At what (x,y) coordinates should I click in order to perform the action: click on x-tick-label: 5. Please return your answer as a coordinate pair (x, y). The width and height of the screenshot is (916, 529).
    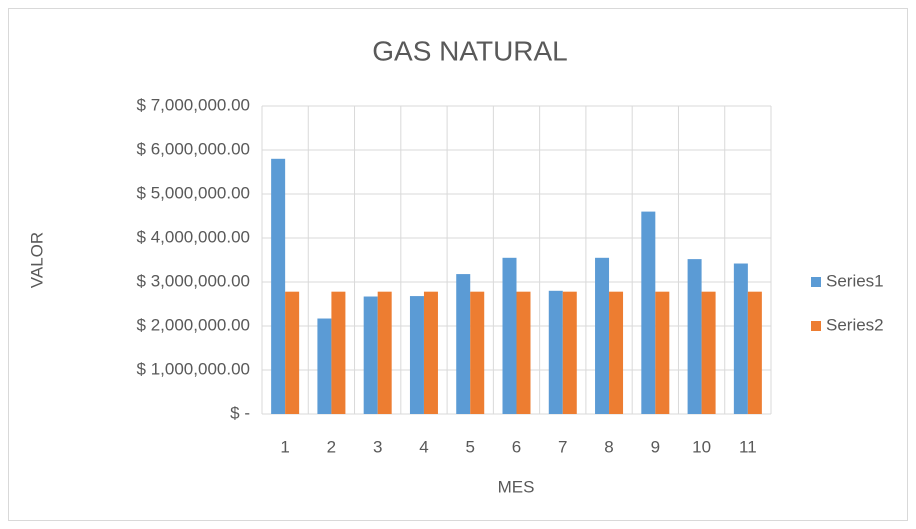
    Looking at the image, I should click on (469, 446).